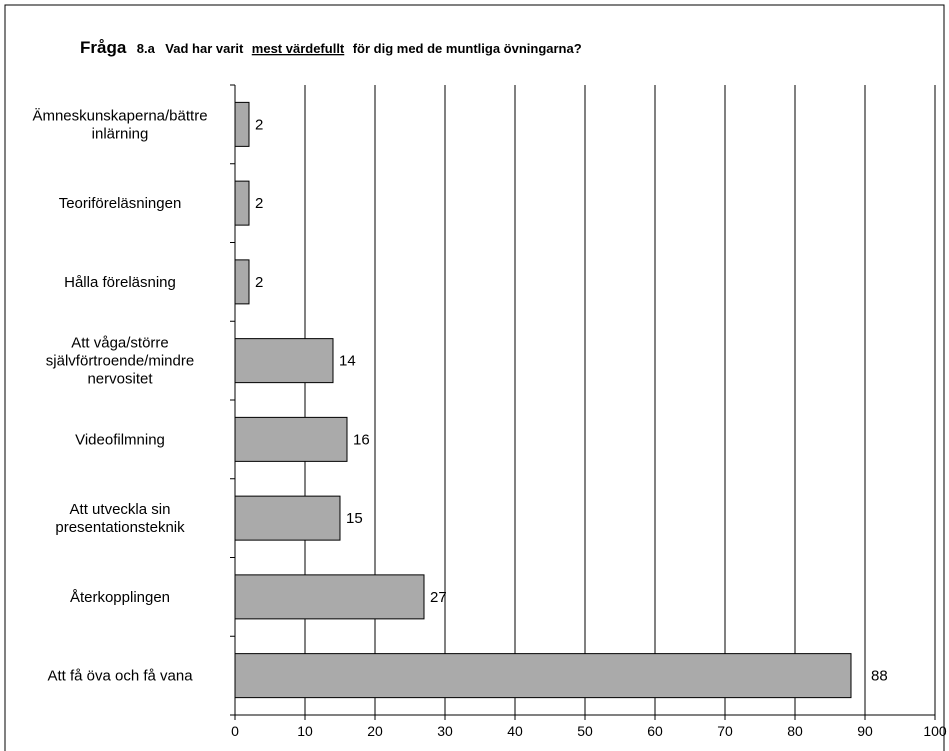 The width and height of the screenshot is (949, 751). What do you see at coordinates (375, 731) in the screenshot?
I see `x-tick-label-20: 20` at bounding box center [375, 731].